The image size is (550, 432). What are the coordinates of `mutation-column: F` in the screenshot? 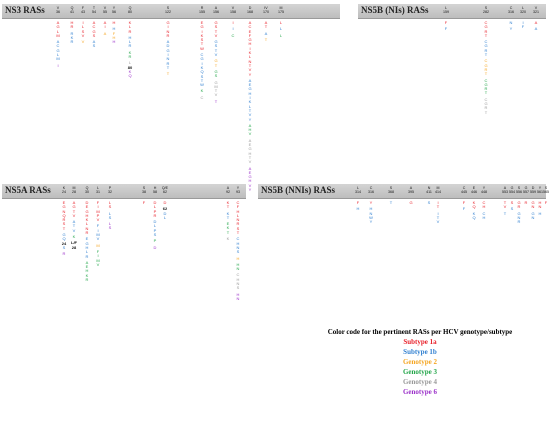 It's located at (544, 202).